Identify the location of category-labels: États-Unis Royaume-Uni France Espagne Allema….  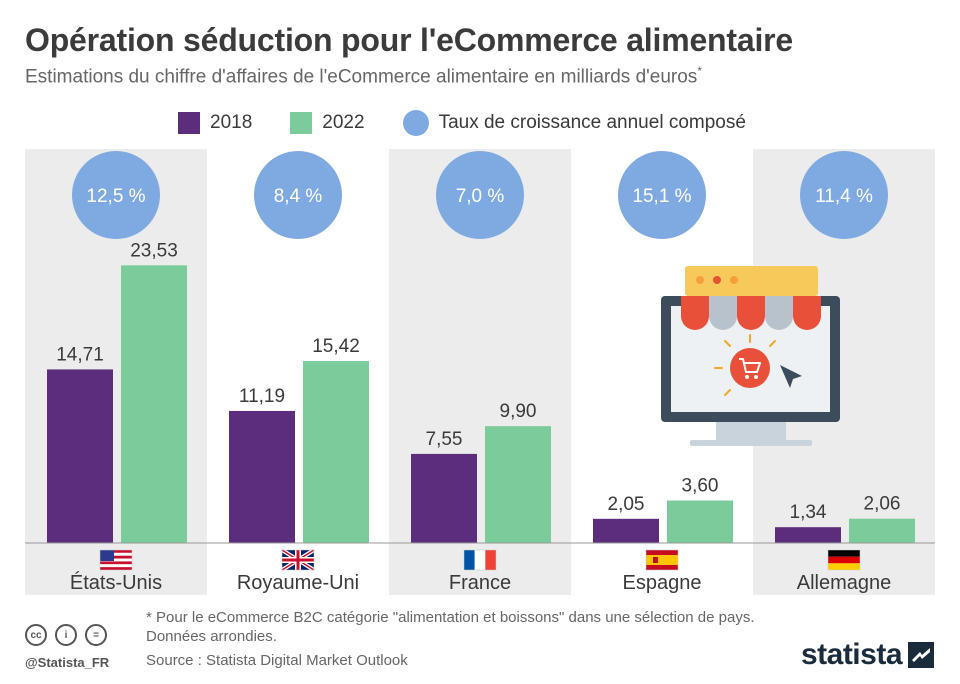
(480, 582).